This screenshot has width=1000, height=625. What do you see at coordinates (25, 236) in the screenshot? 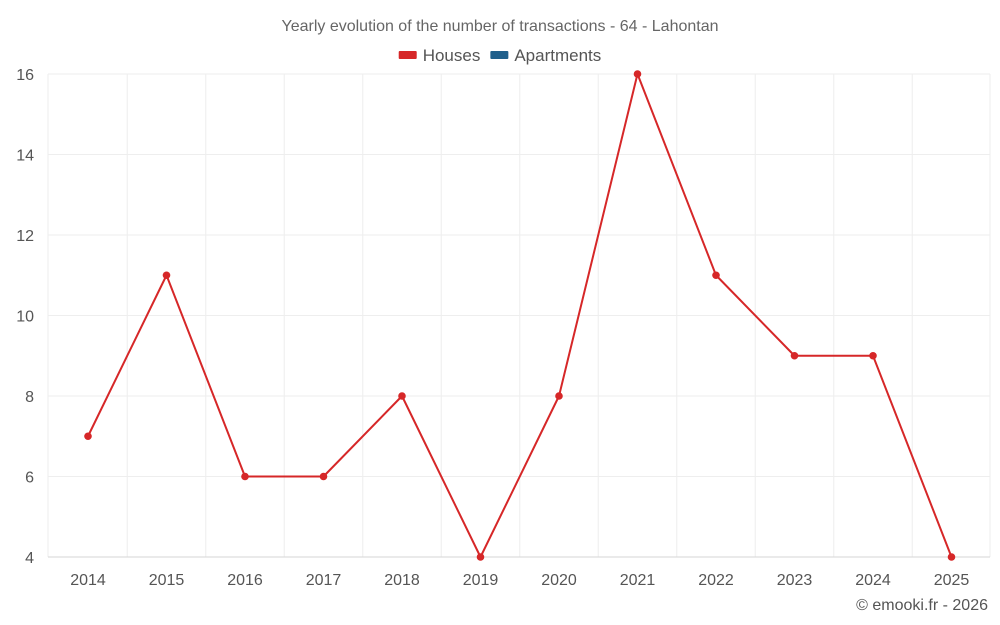
I see `y-tick-label: 12` at bounding box center [25, 236].